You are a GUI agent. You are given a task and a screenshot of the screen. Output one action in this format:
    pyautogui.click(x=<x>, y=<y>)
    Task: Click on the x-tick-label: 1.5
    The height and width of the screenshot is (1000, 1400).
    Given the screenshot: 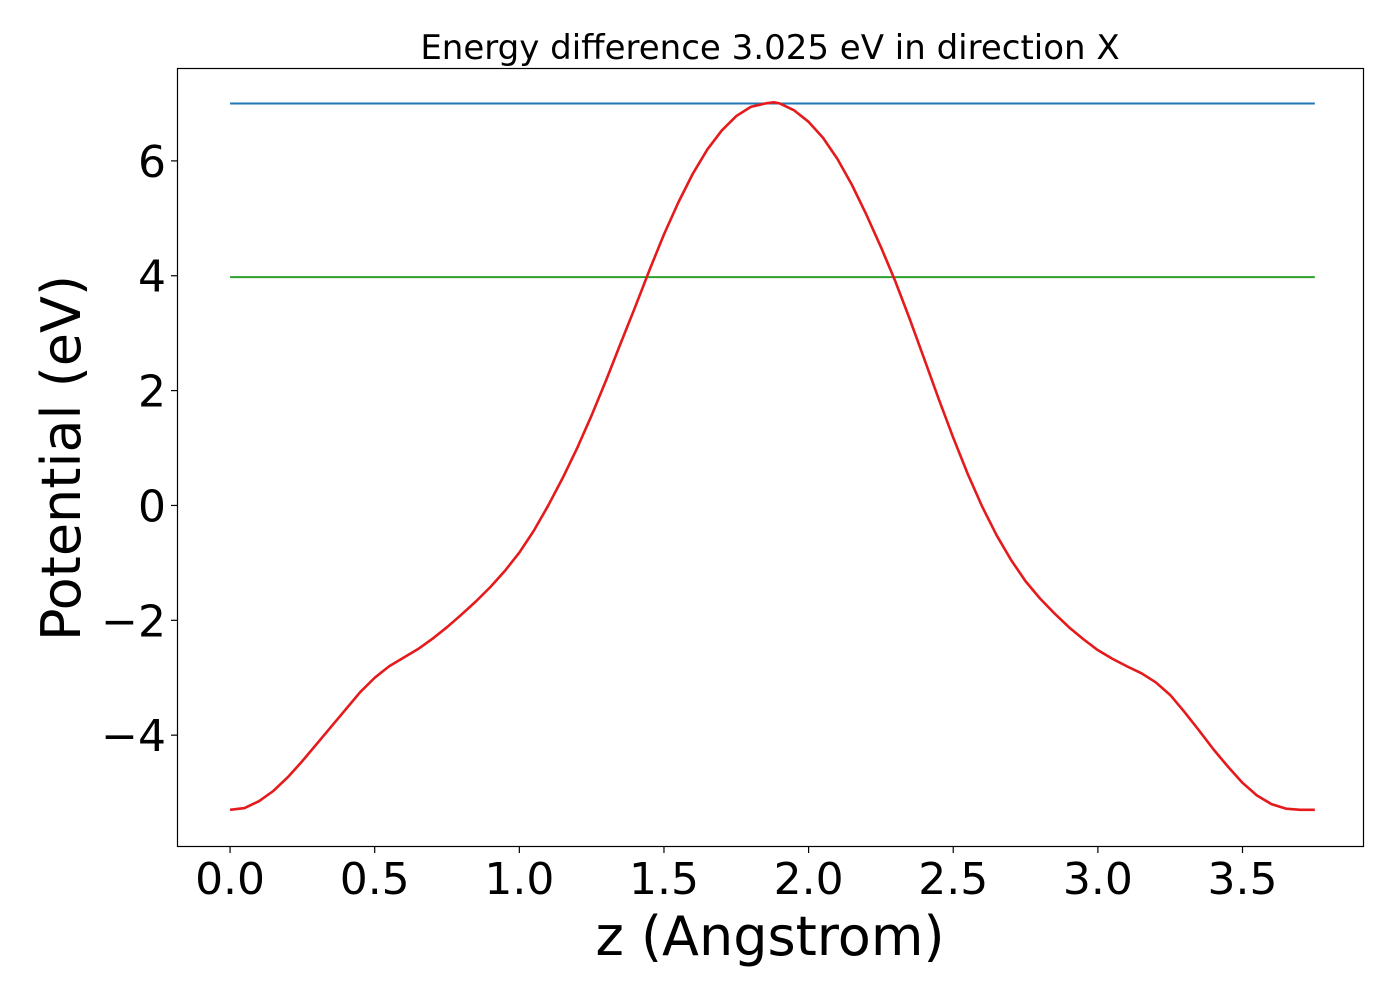 What is the action you would take?
    pyautogui.click(x=664, y=879)
    